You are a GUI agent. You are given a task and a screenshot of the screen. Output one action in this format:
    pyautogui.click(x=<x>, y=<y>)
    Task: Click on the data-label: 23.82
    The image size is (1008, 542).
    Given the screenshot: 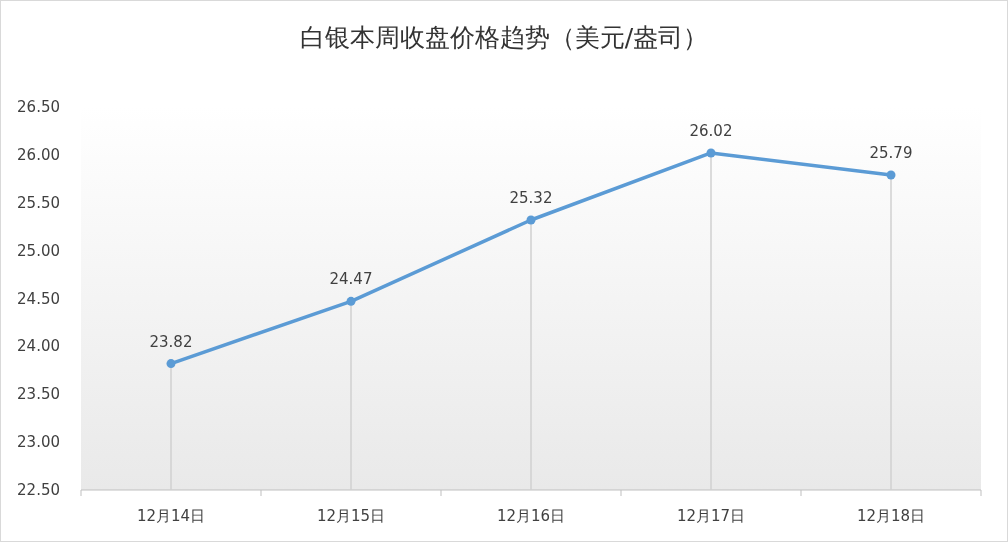 What is the action you would take?
    pyautogui.click(x=171, y=341)
    